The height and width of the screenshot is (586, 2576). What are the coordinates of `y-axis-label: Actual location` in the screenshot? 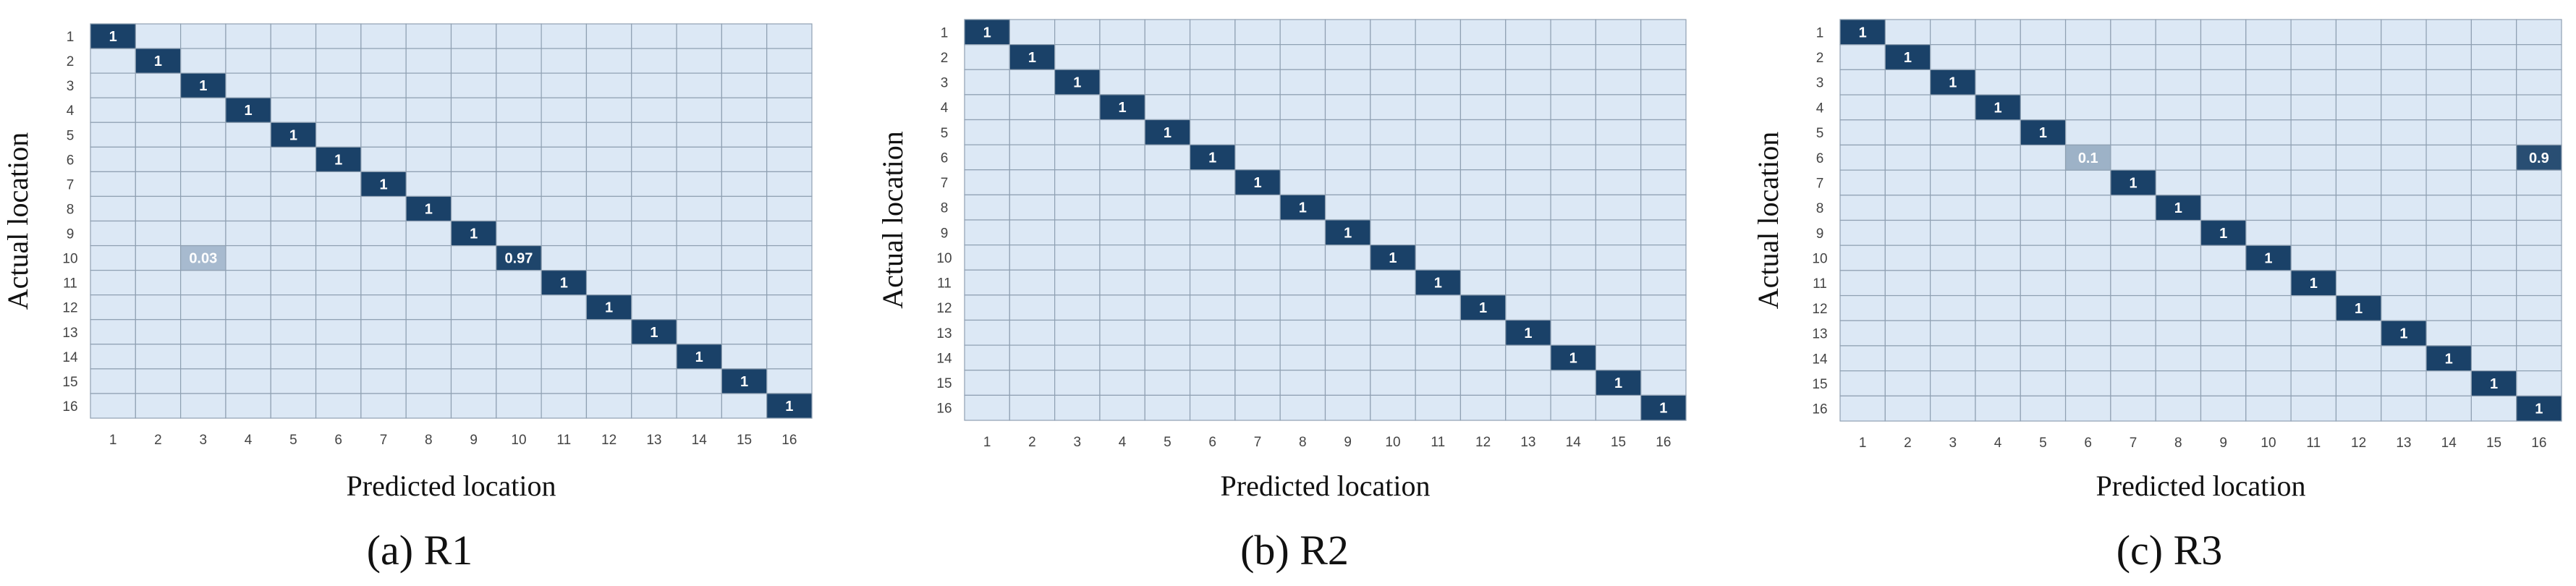 It's located at (892, 219).